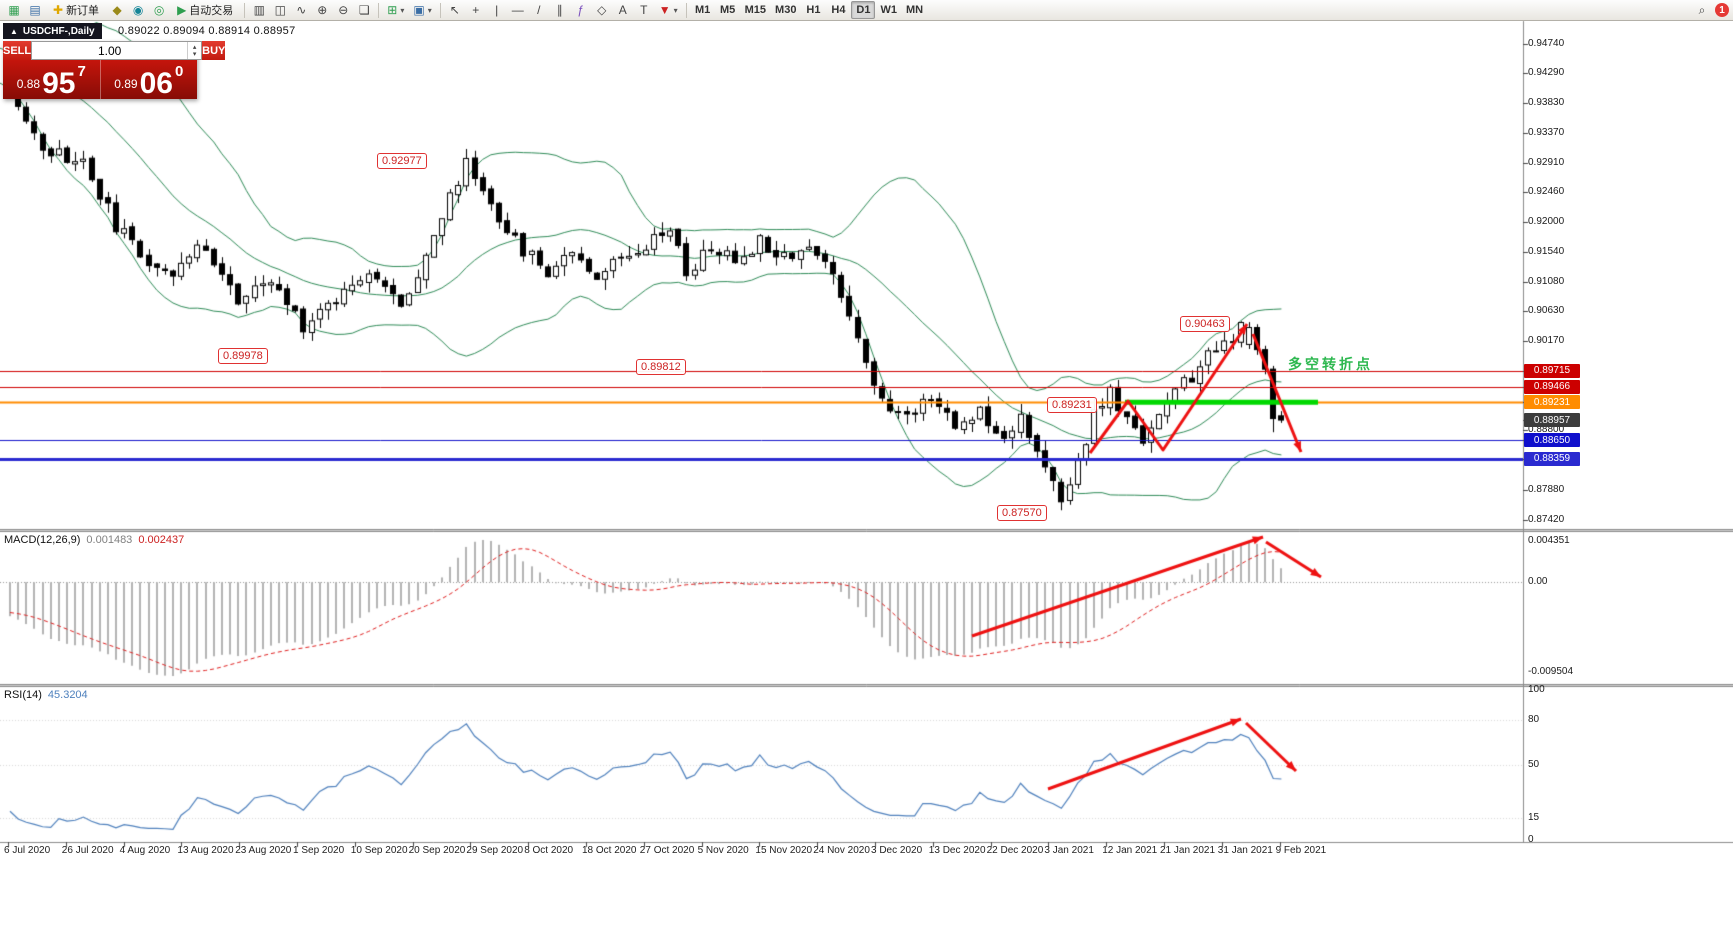 The image size is (1733, 942). Describe the element at coordinates (1205, 324) in the screenshot. I see `price-annotation: 0.90463` at that location.